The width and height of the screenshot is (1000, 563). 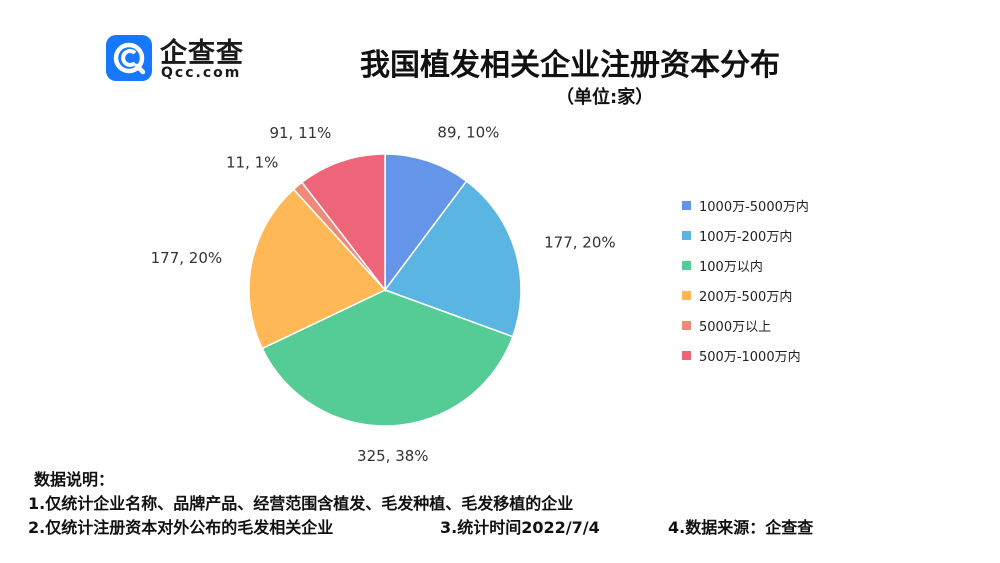 What do you see at coordinates (181, 527) in the screenshot?
I see `note-line-2: 2.仅统计注册资本对外公布的毛发相关企业` at bounding box center [181, 527].